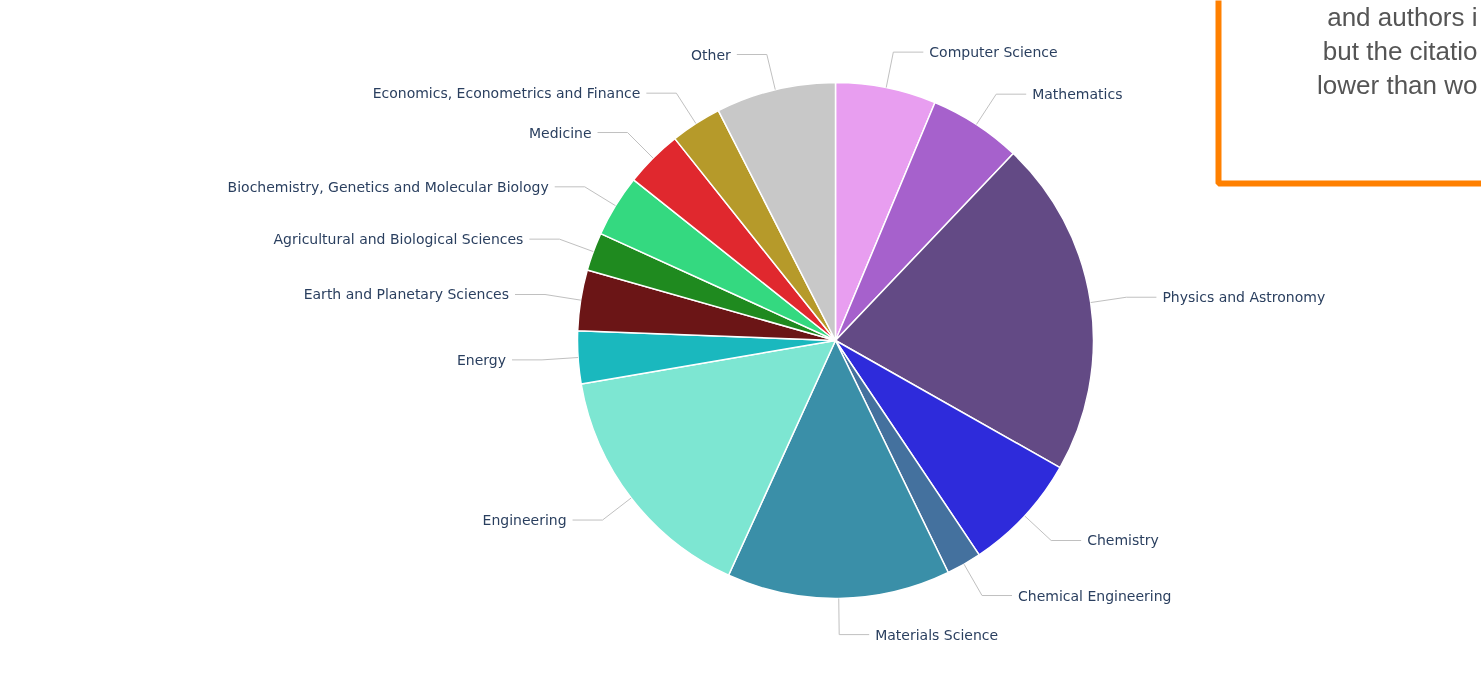  I want to click on text: and authors i, so click(1402, 16).